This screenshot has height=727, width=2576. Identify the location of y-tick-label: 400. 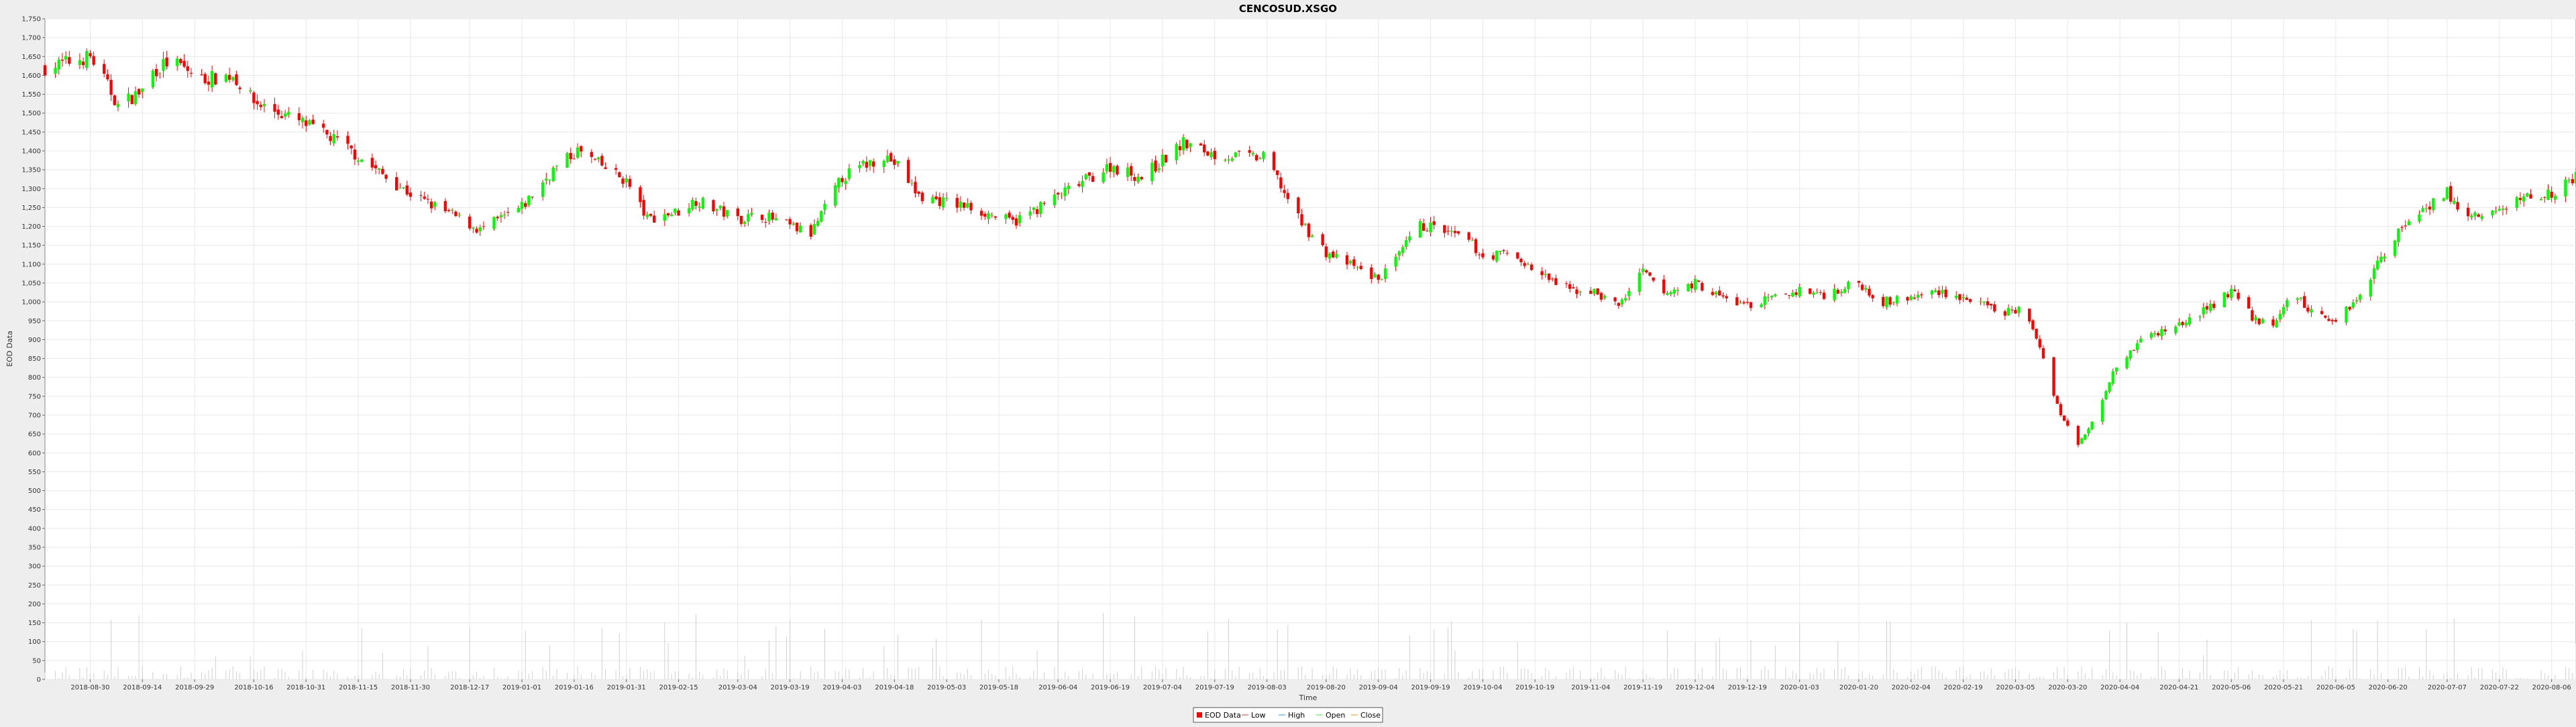
(34, 529).